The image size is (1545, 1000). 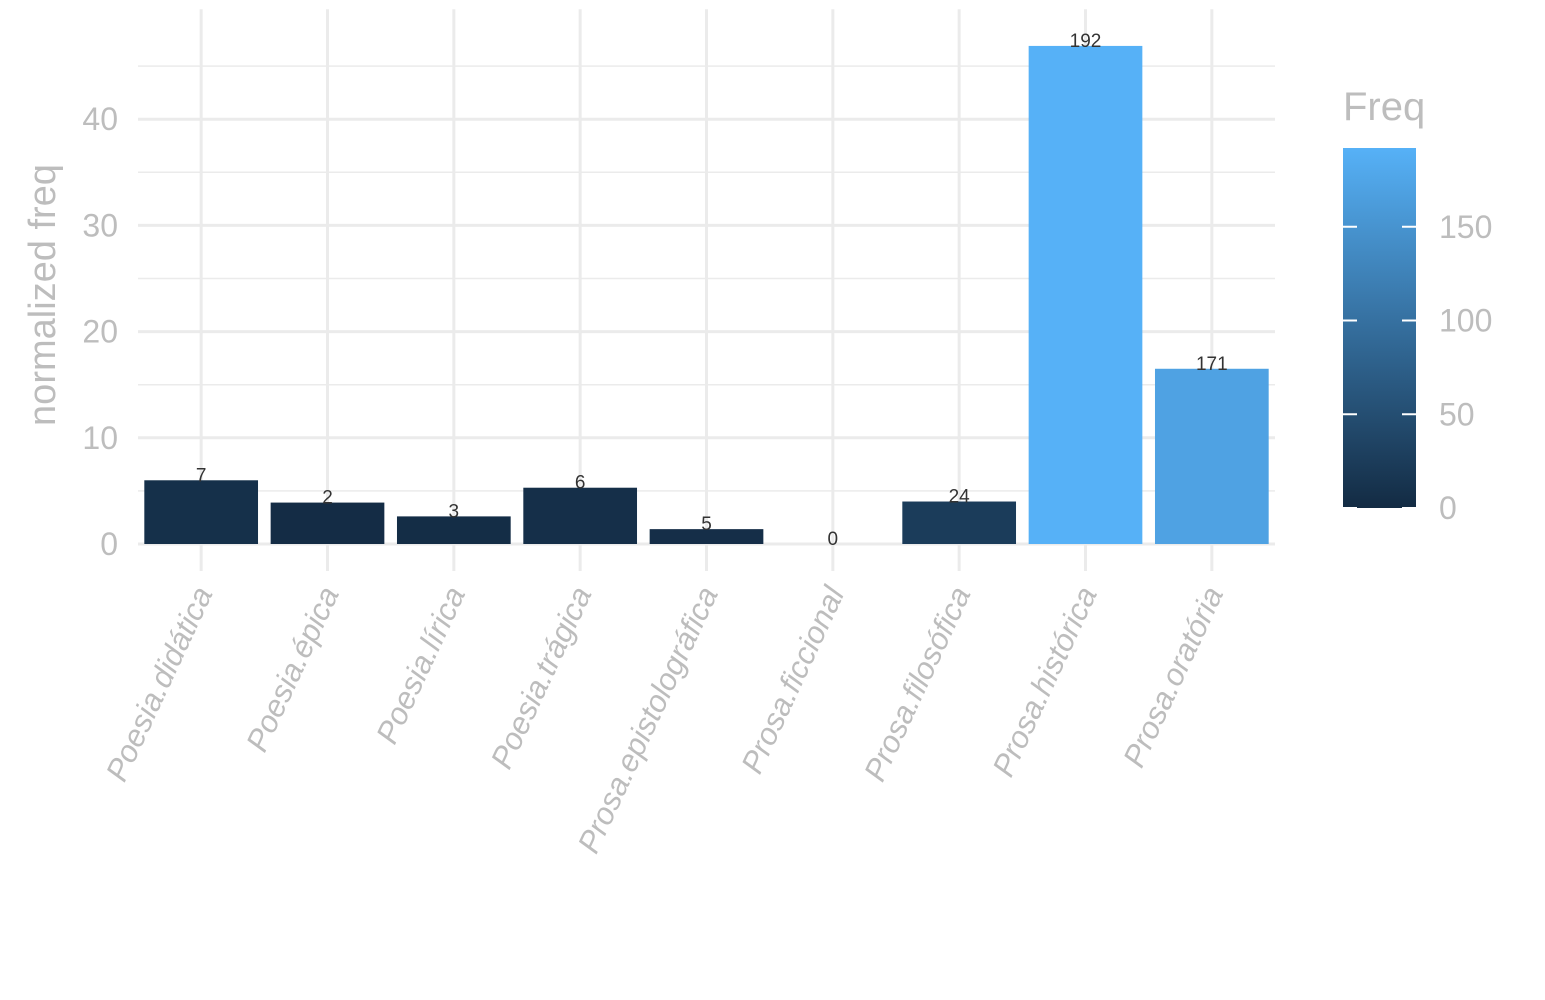 What do you see at coordinates (792, 679) in the screenshot?
I see `x-tick-label: Prosa.ficcional` at bounding box center [792, 679].